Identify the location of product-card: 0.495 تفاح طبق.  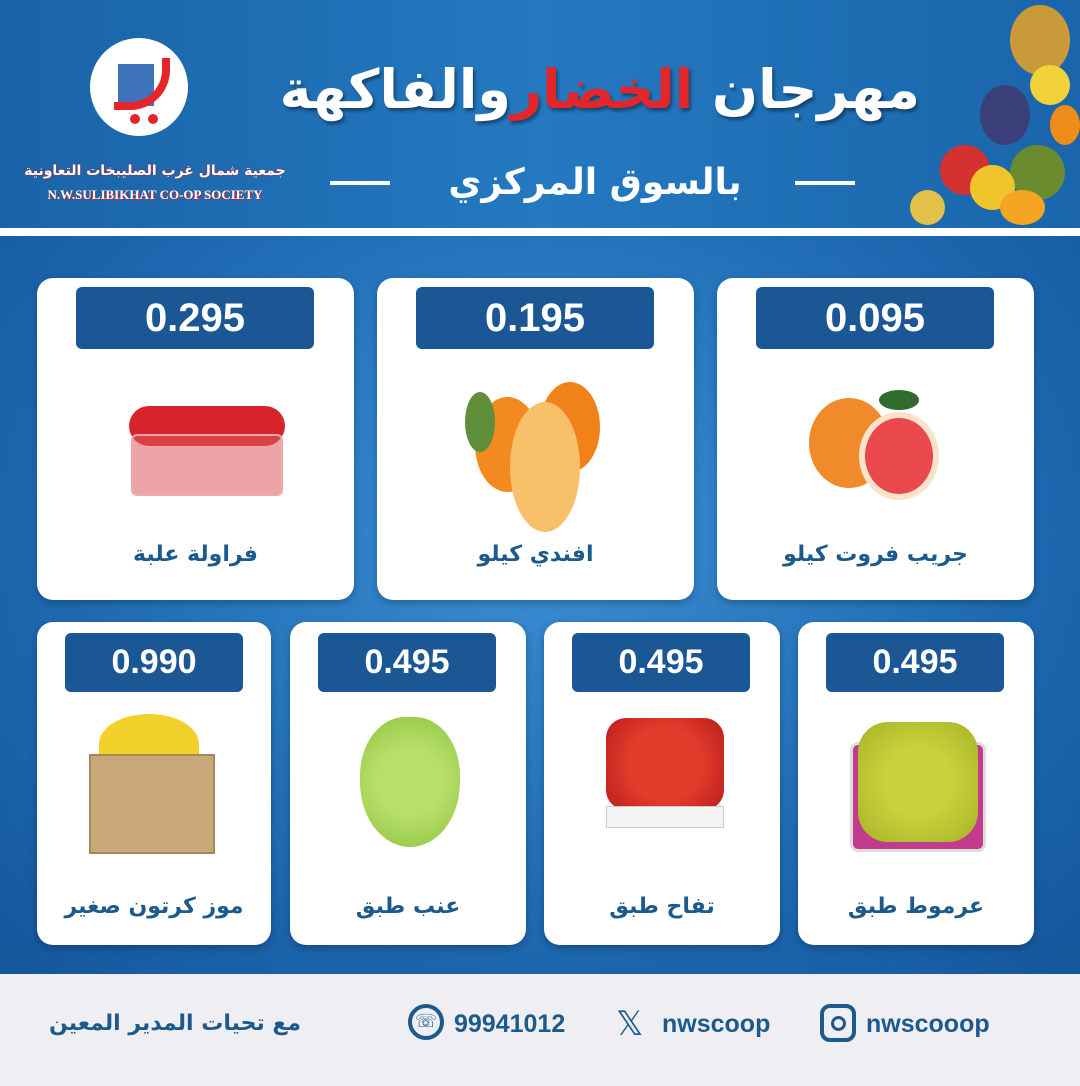
(662, 783).